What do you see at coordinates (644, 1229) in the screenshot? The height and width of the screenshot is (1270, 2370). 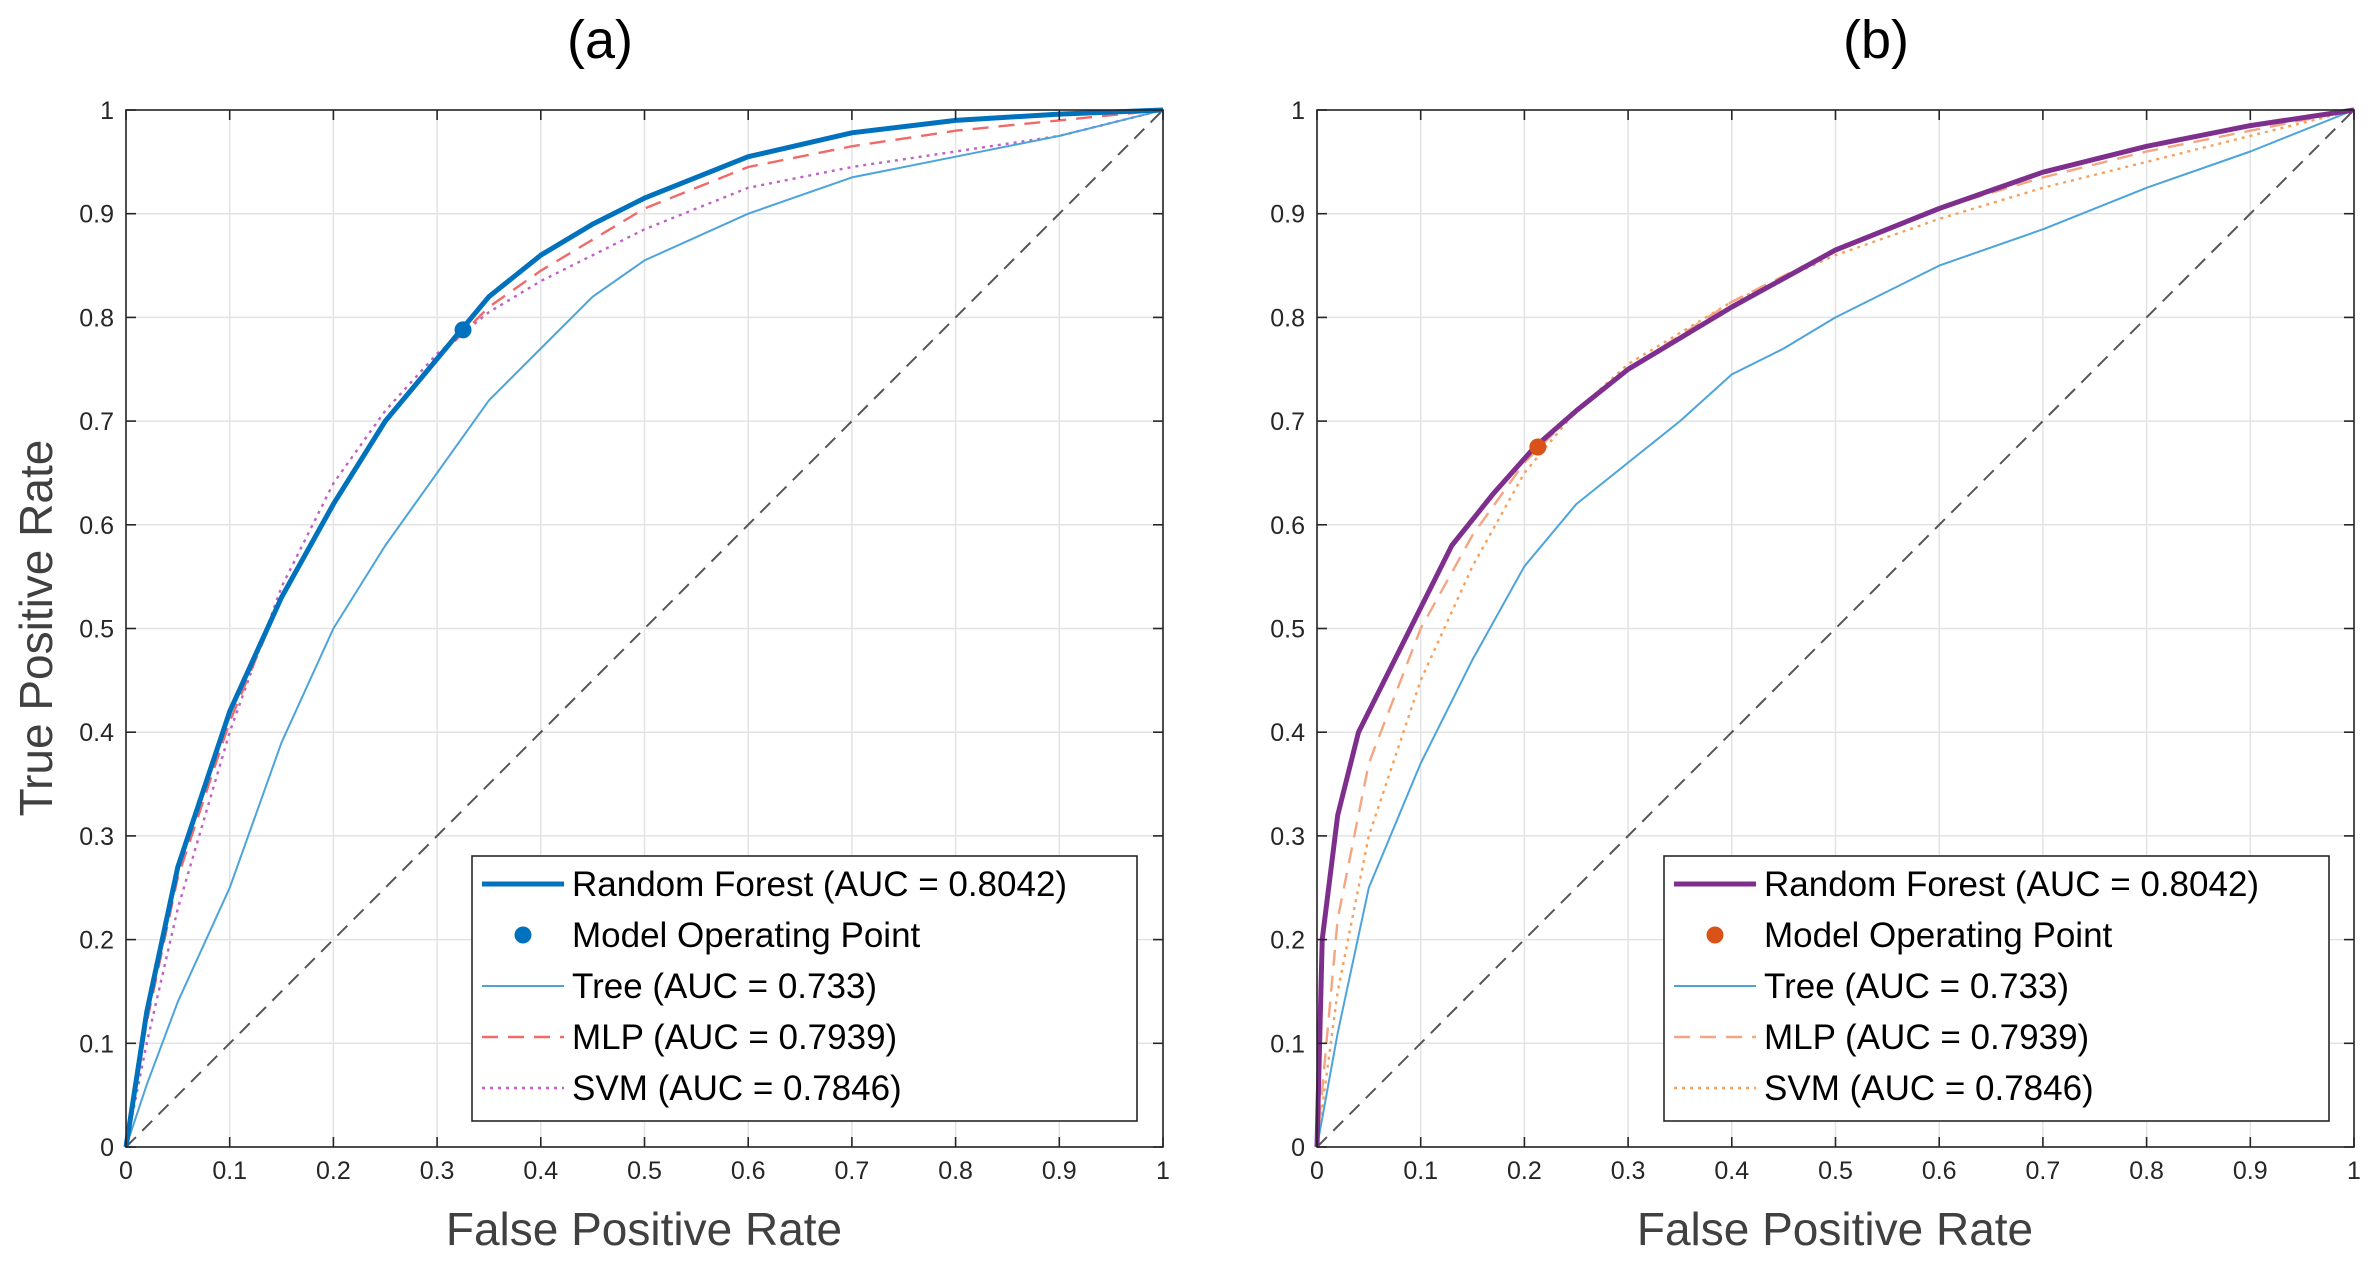 I see `panel-a-x-axis-label: False Positive Rate` at bounding box center [644, 1229].